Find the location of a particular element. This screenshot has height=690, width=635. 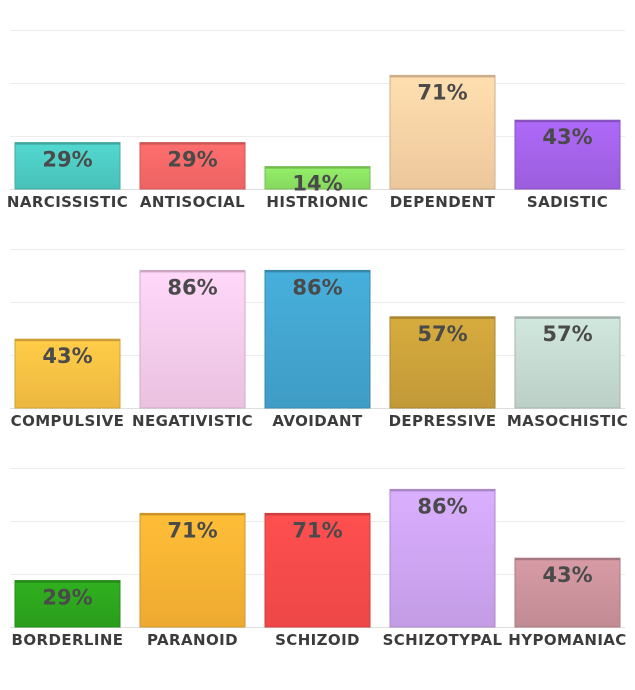

bar-avoidant is located at coordinates (317, 339).